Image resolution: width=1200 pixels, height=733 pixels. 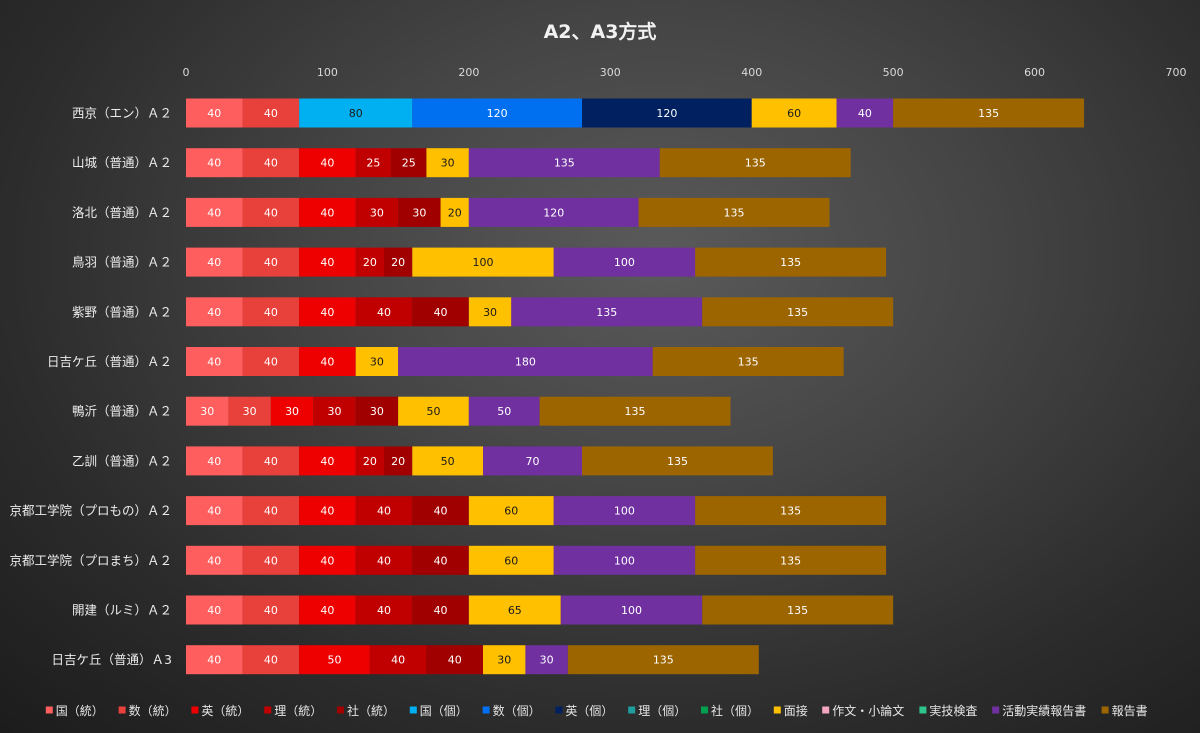 What do you see at coordinates (751, 72) in the screenshot?
I see `x-tick-label: 400` at bounding box center [751, 72].